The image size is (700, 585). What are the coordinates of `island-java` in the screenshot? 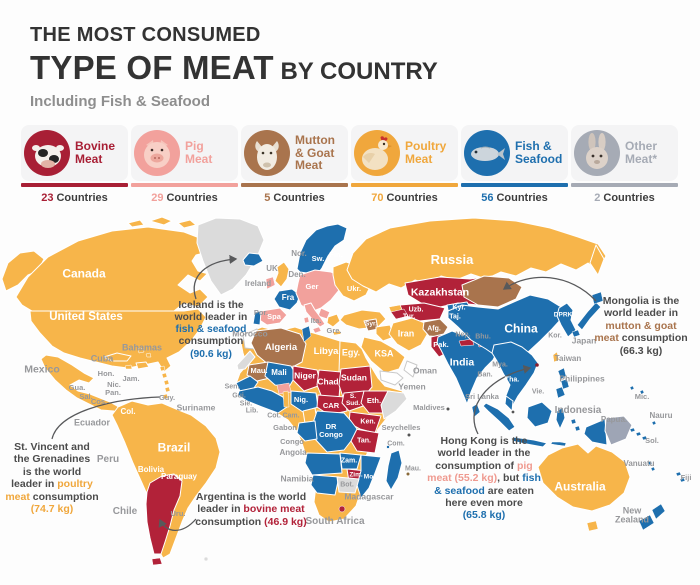 It's located at (529, 442).